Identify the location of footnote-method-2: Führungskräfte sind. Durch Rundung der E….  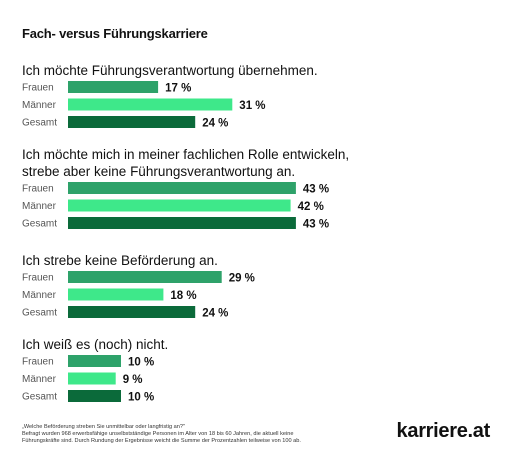
(161, 441).